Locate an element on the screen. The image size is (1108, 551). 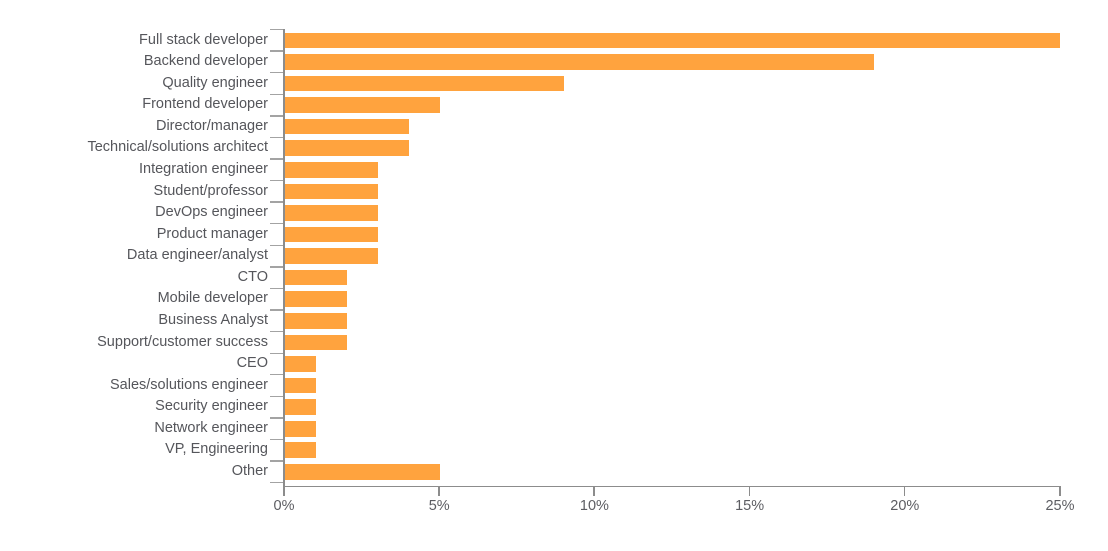
bar-data-engineer-analyst is located at coordinates (331, 256).